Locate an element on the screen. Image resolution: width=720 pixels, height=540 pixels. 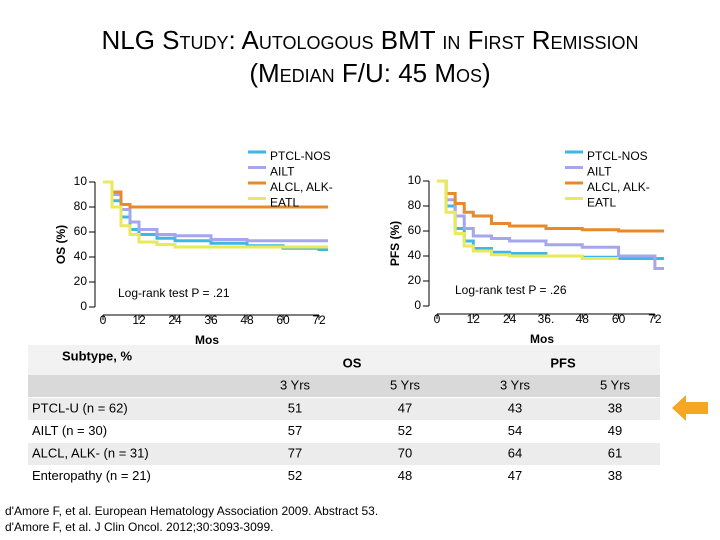
table-cell: 49 is located at coordinates (615, 430).